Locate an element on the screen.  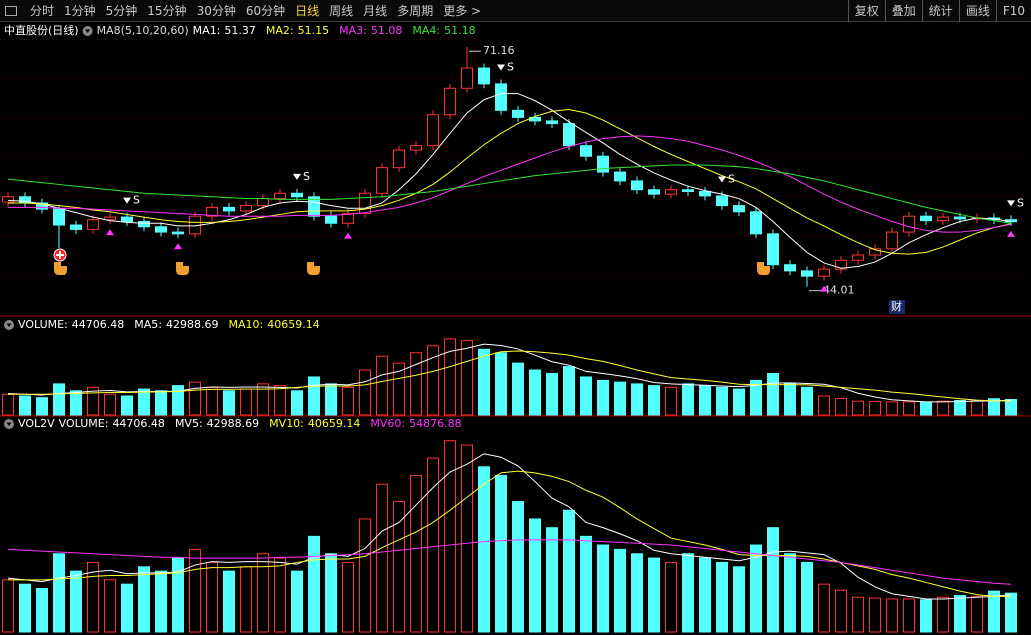
legend-text: MA8(5,10,20,60) is located at coordinates (143, 30).